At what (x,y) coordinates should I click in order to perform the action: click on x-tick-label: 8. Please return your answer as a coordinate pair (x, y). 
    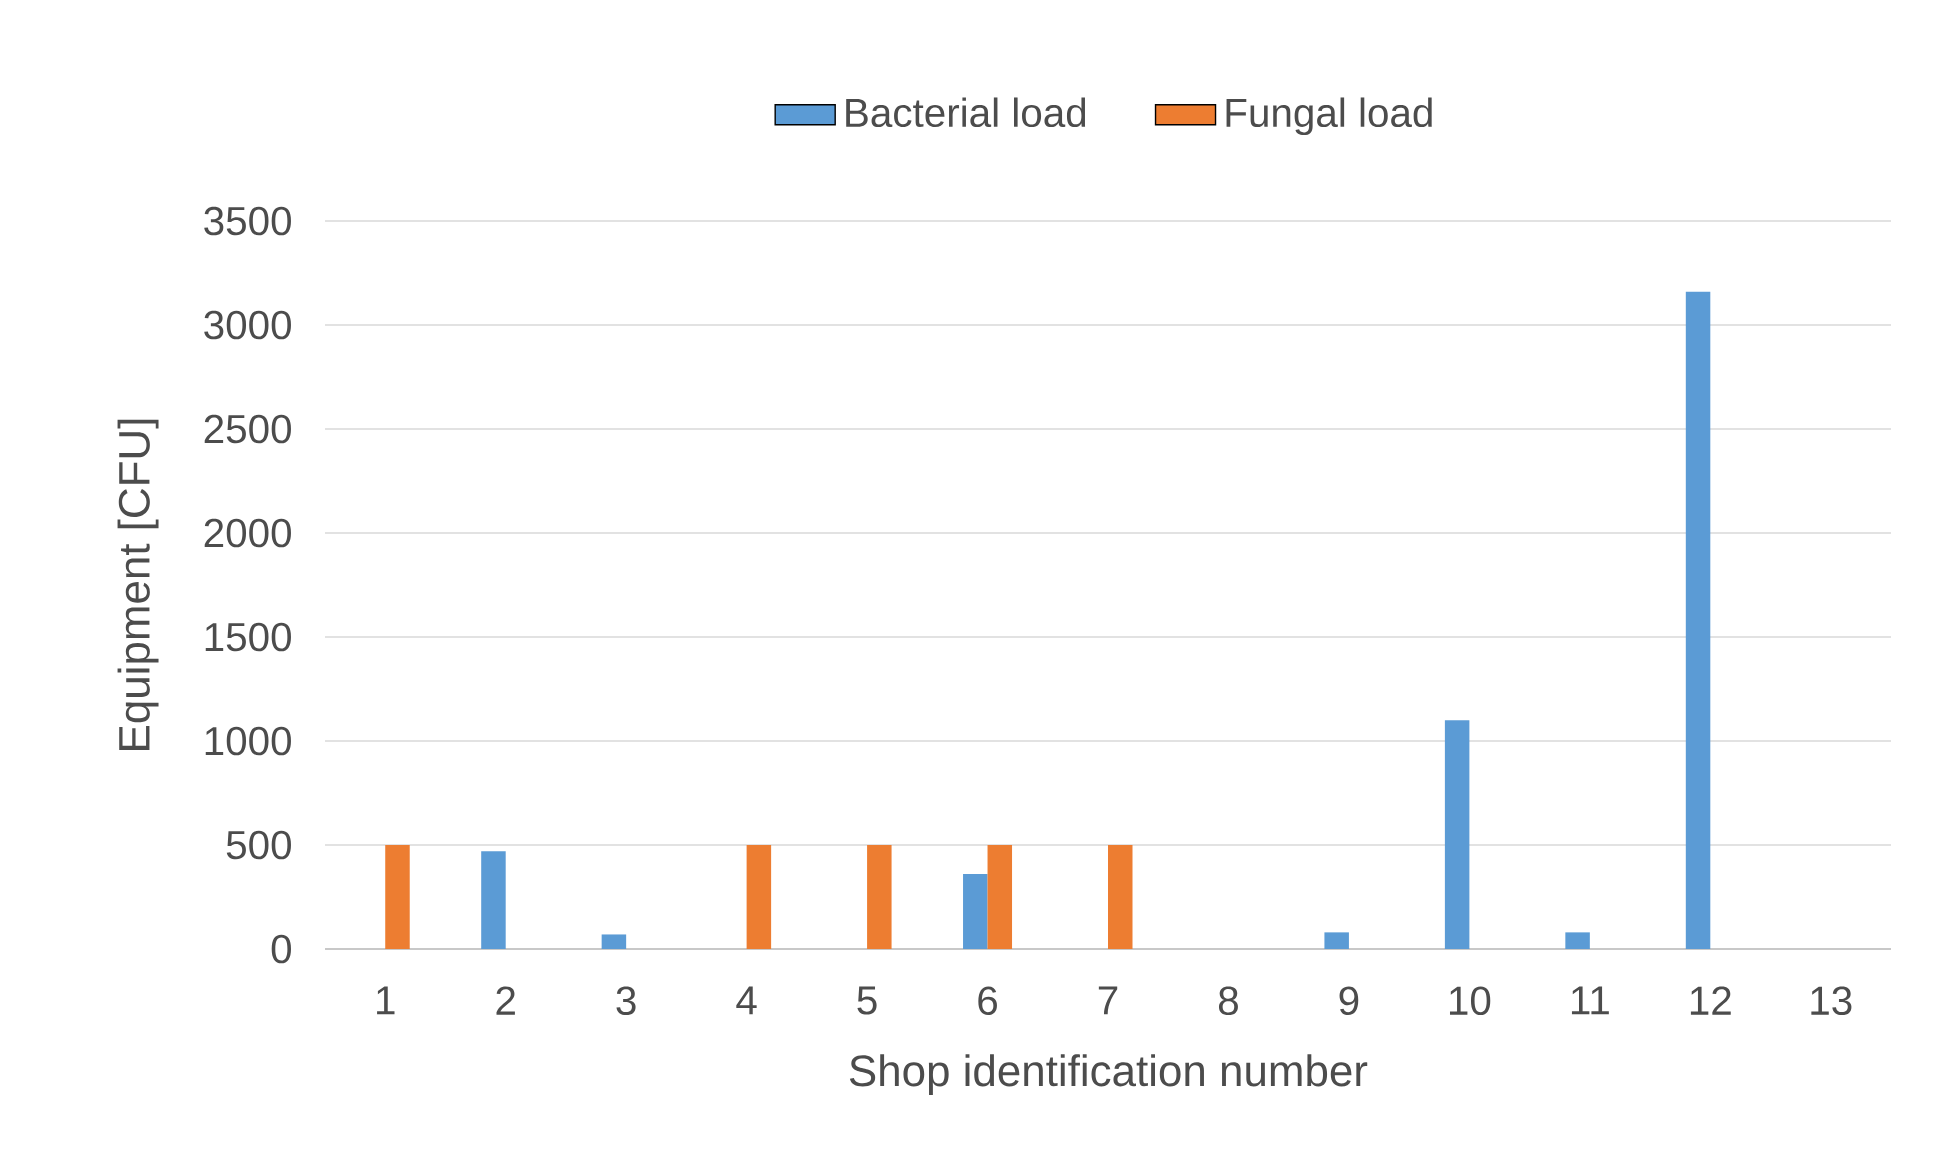
    Looking at the image, I should click on (1228, 1001).